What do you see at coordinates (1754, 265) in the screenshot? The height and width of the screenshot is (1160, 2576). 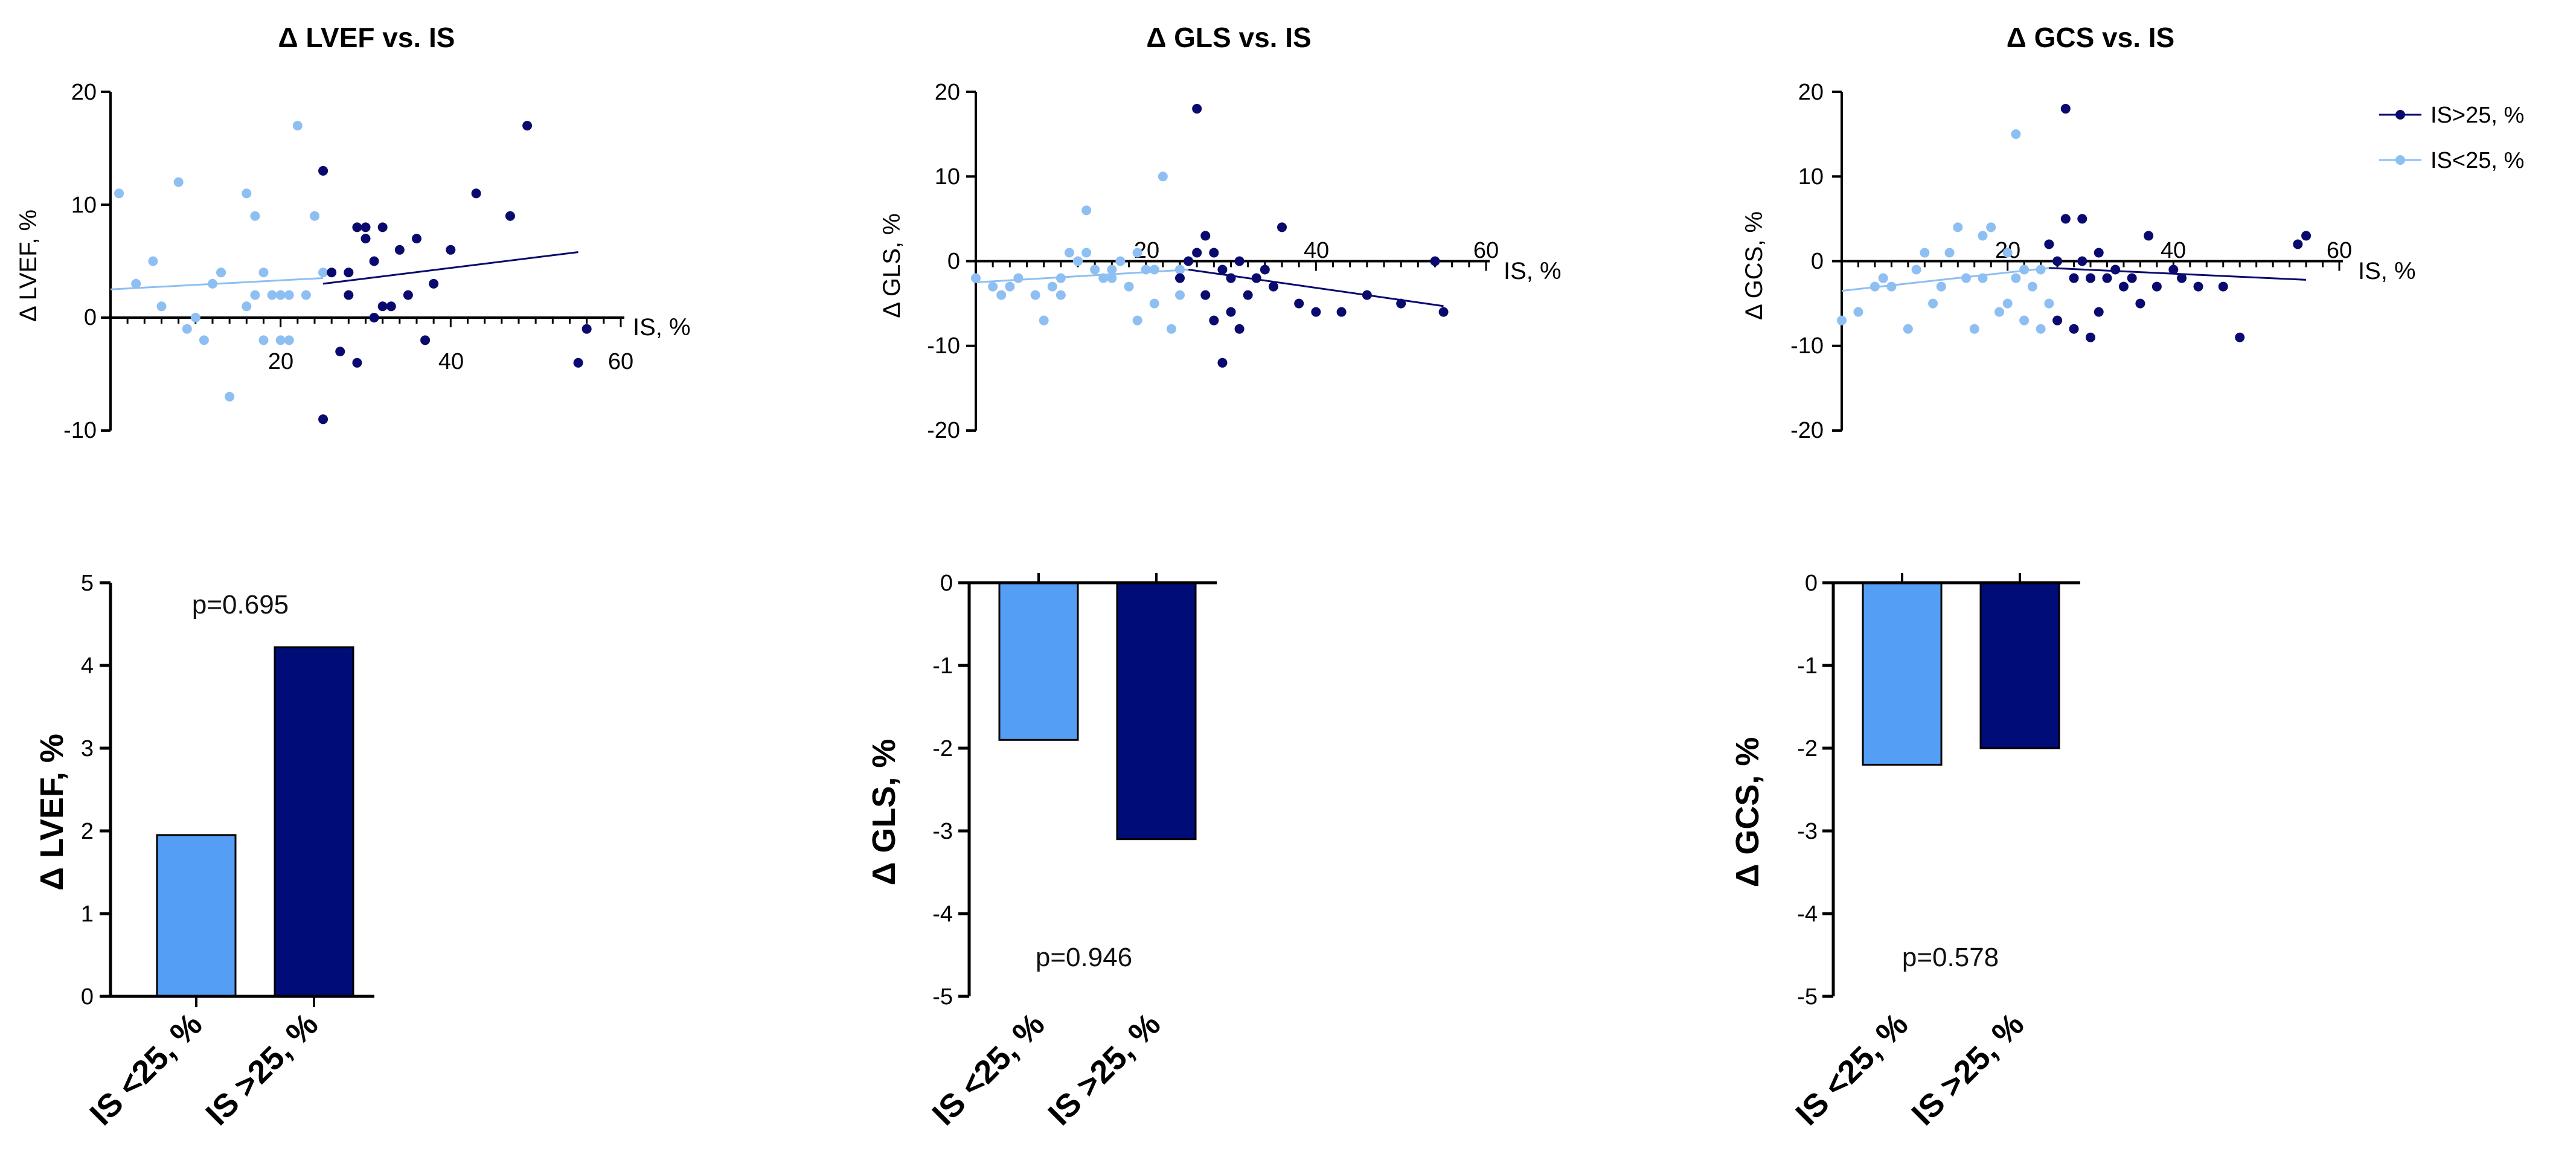 I see `y-axis-label: Δ GCS, %` at bounding box center [1754, 265].